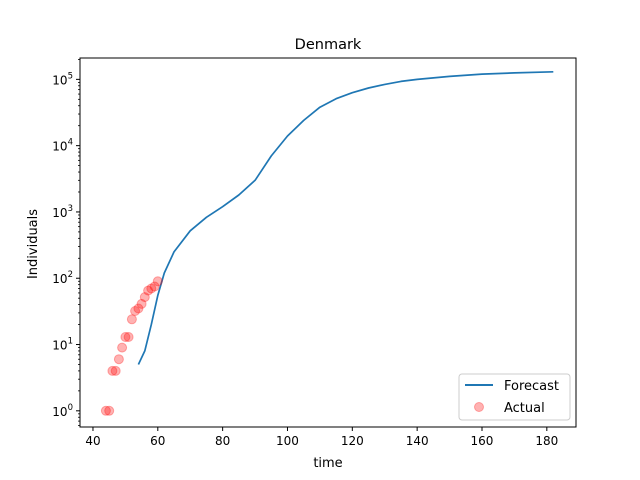 This screenshot has height=480, width=640. I want to click on y-tick-label: 10⁵, so click(62, 79).